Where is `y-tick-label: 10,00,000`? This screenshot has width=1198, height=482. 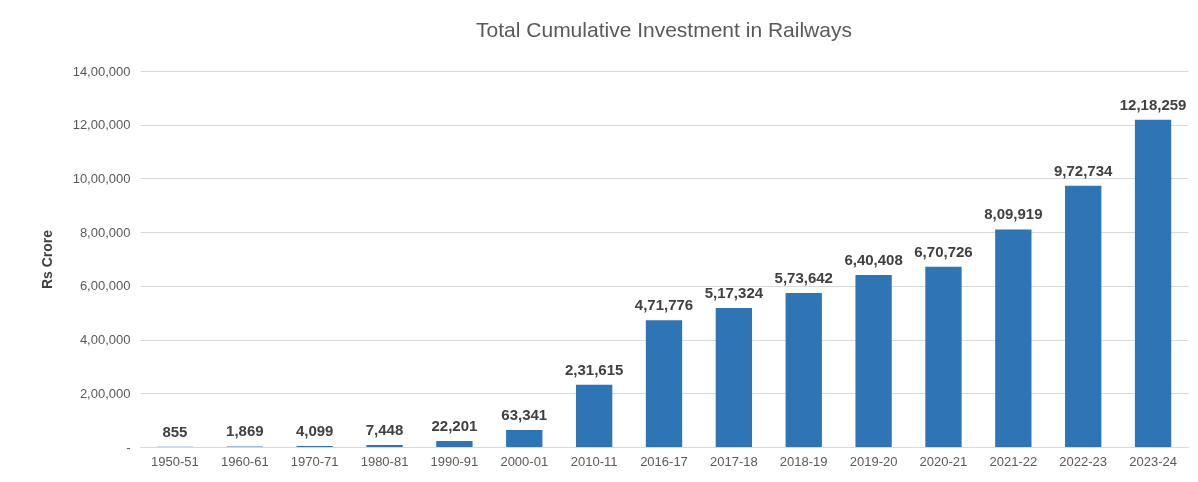
y-tick-label: 10,00,000 is located at coordinates (101, 178).